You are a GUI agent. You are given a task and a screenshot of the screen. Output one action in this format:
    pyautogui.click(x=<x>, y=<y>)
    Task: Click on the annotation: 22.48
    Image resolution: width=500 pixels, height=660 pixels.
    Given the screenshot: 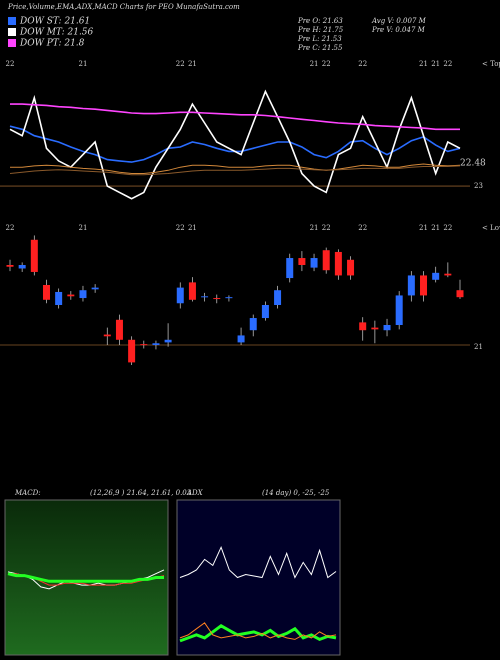 What is the action you would take?
    pyautogui.click(x=473, y=164)
    